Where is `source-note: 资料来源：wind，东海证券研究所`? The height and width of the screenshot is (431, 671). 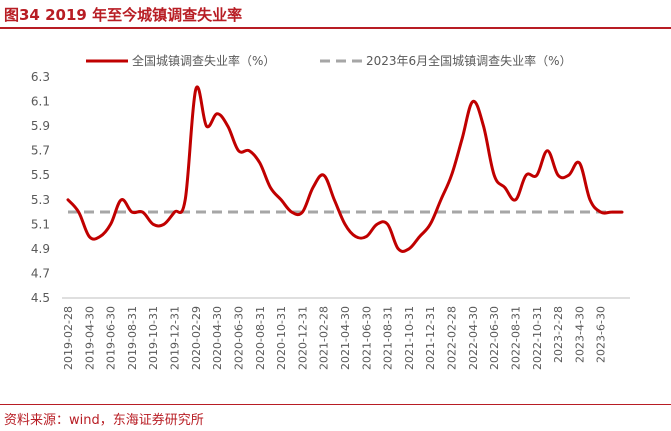
source-note: 资料来源：wind，东海证券研究所 is located at coordinates (104, 420).